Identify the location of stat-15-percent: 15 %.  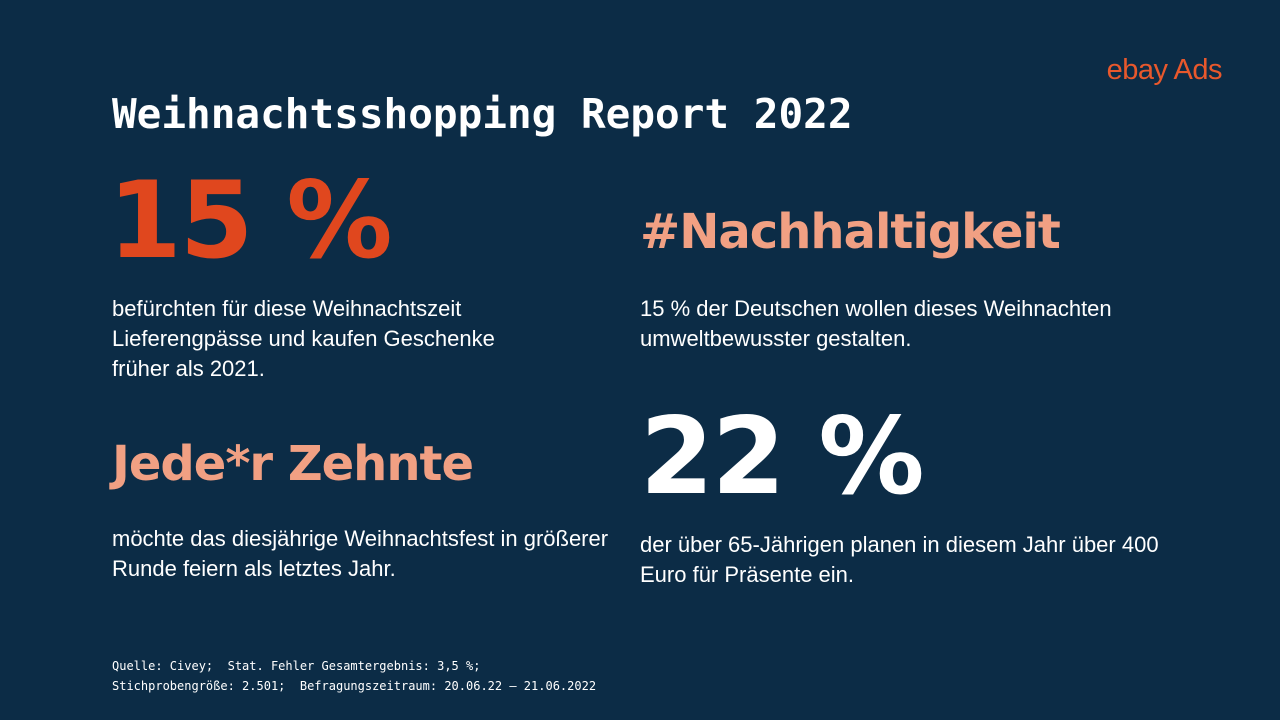
(250, 220).